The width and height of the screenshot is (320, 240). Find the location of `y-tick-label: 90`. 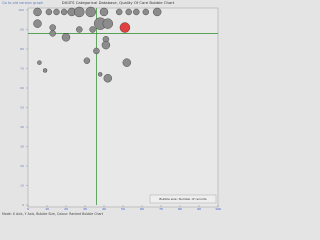

y-tick-label: 90 is located at coordinates (22, 30).